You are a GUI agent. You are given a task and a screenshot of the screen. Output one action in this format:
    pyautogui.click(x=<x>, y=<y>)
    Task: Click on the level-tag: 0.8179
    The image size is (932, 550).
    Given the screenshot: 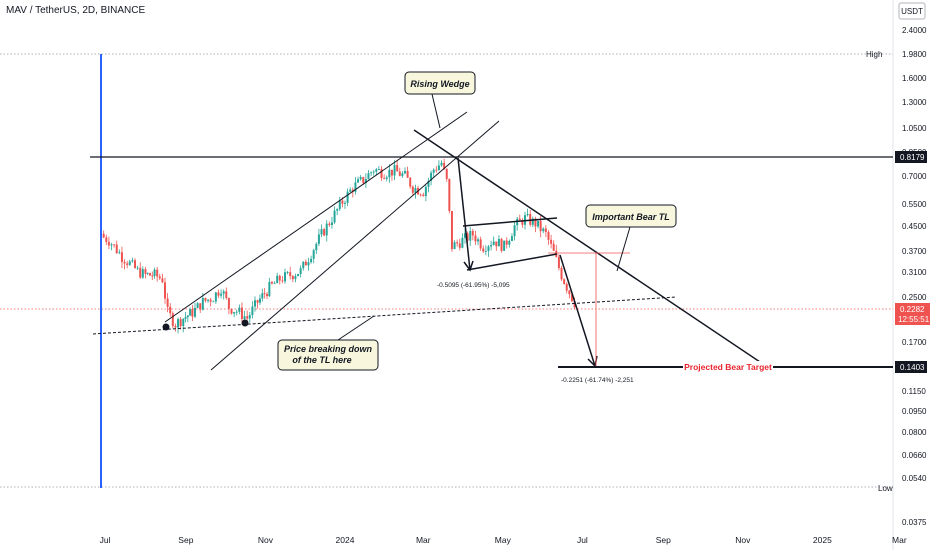 What is the action you would take?
    pyautogui.click(x=912, y=157)
    